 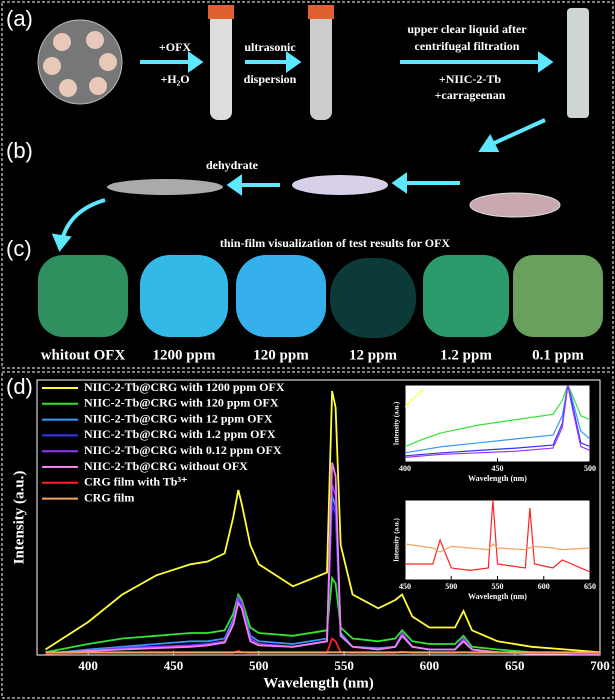 What do you see at coordinates (174, 79) in the screenshot?
I see `step-text: +H₂O` at bounding box center [174, 79].